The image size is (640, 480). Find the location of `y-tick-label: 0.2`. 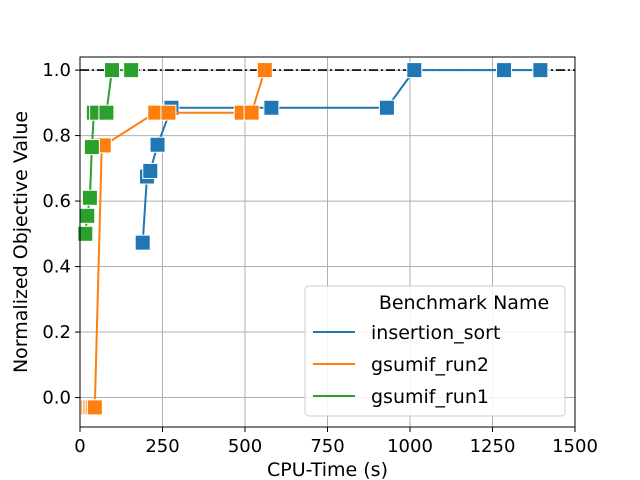

y-tick-label: 0.2 is located at coordinates (56, 332).